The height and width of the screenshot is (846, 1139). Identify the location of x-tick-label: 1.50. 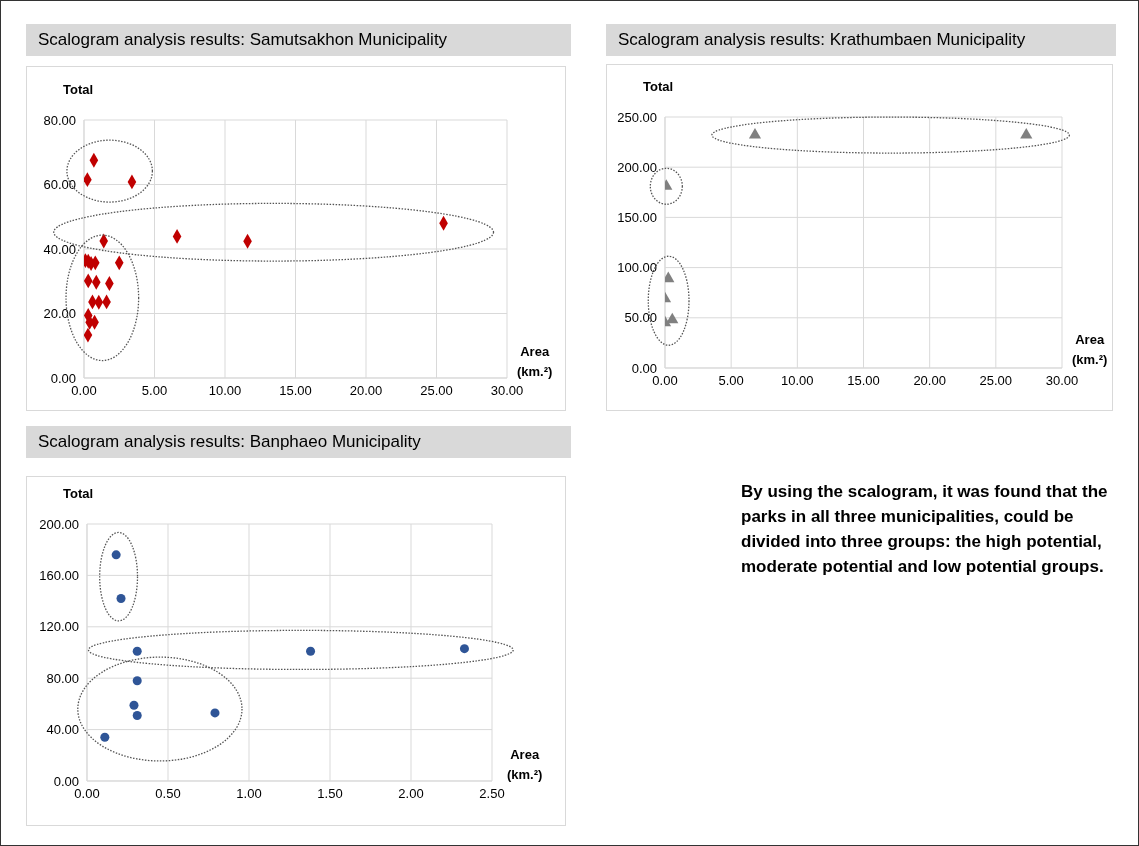
(330, 794).